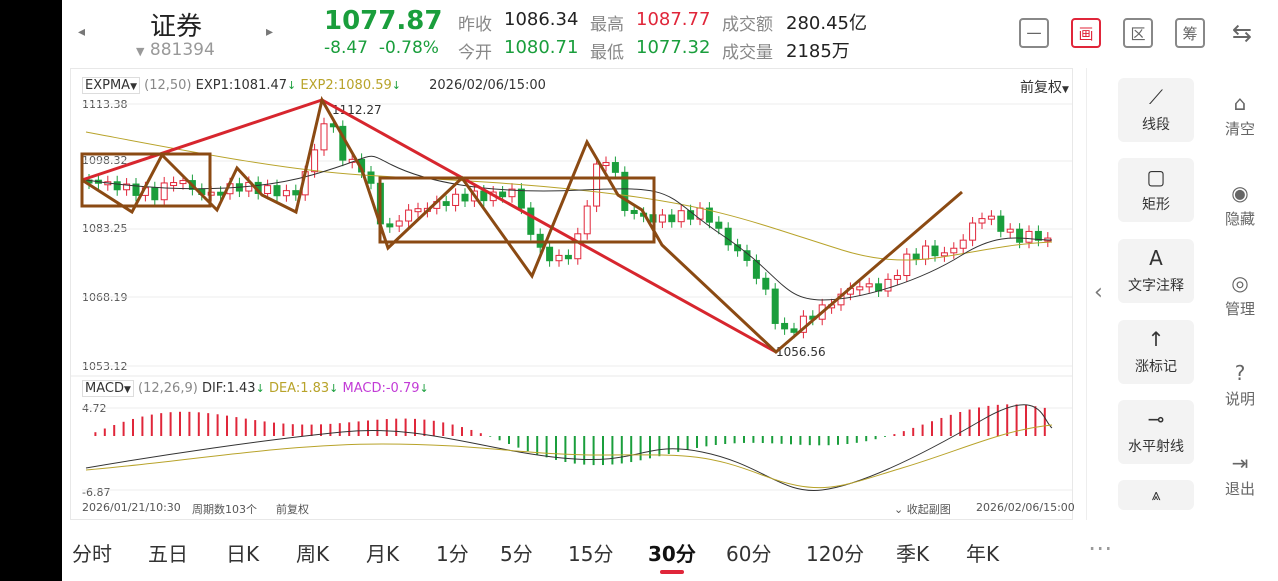 The width and height of the screenshot is (1278, 581). I want to click on zone-icon: 区, so click(1138, 33).